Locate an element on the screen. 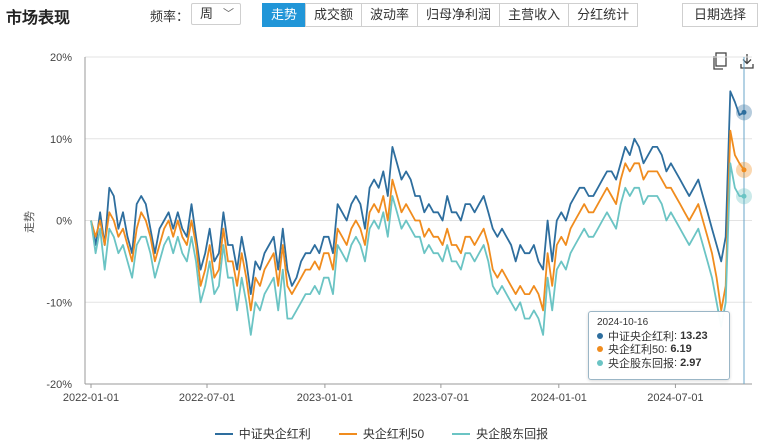 The image size is (763, 445). tab-trend: 走势 is located at coordinates (284, 15).